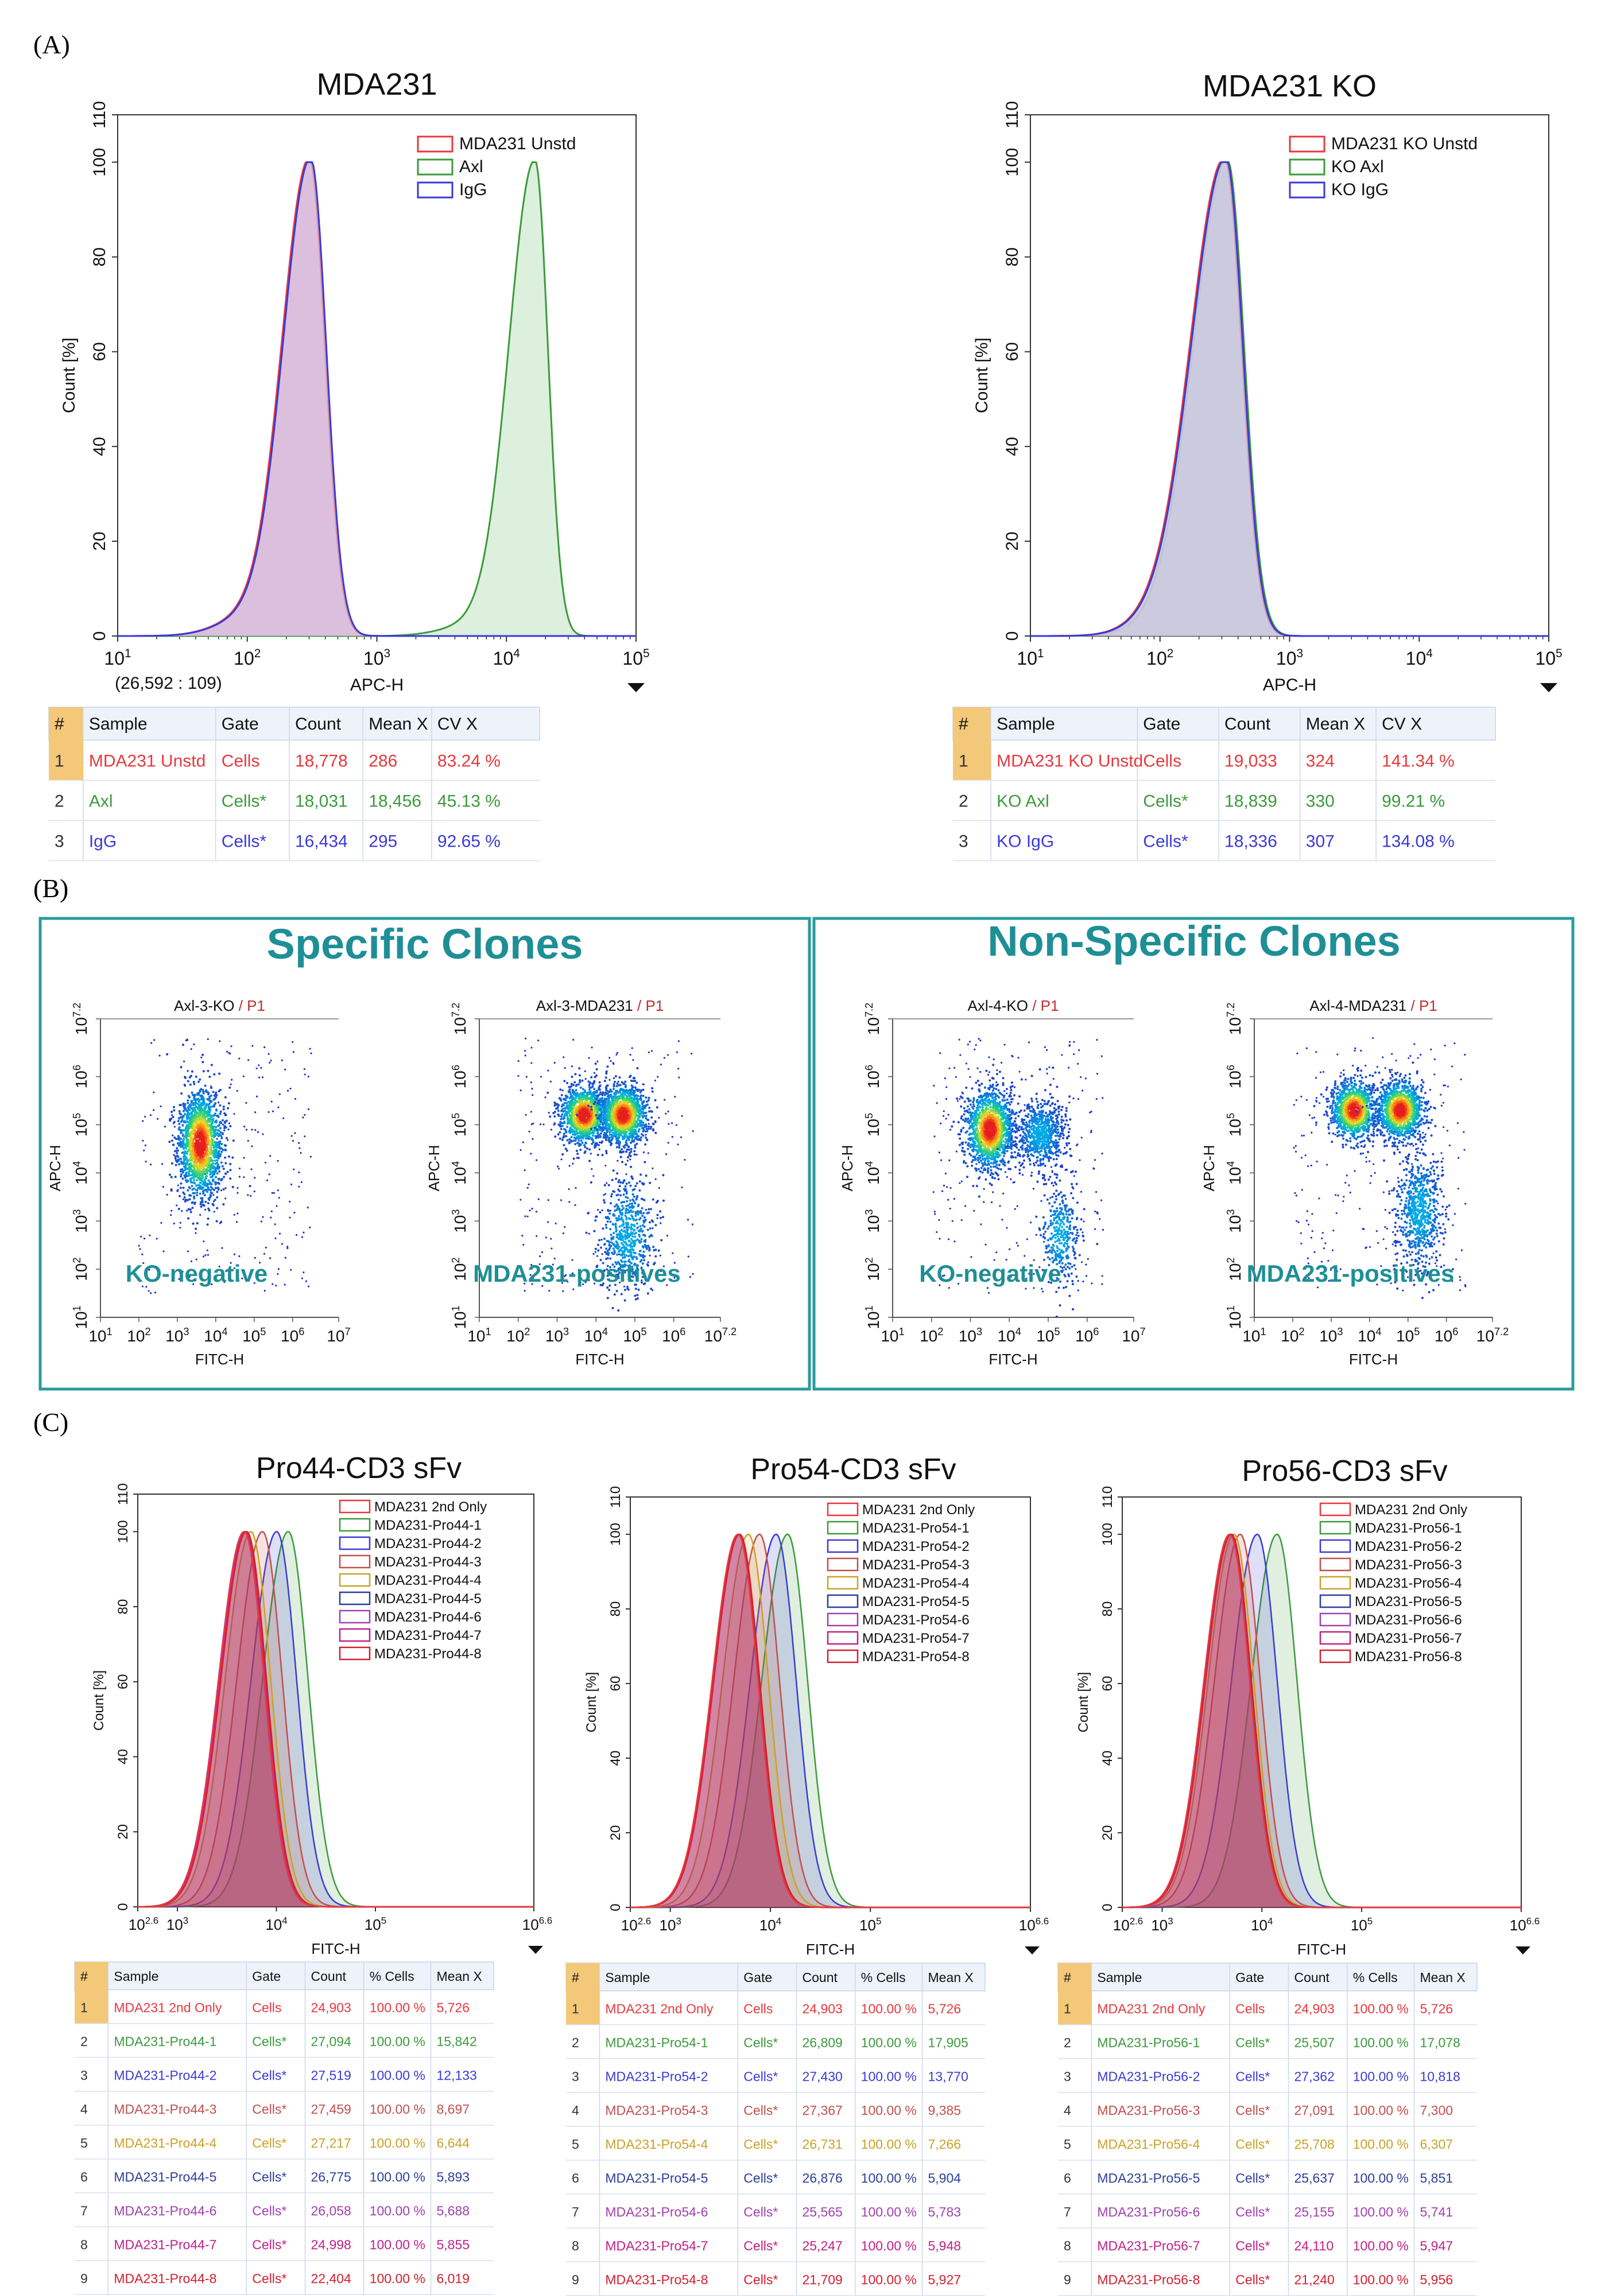 The image size is (1597, 2296). I want to click on table-cell: 141.34 %, so click(1418, 761).